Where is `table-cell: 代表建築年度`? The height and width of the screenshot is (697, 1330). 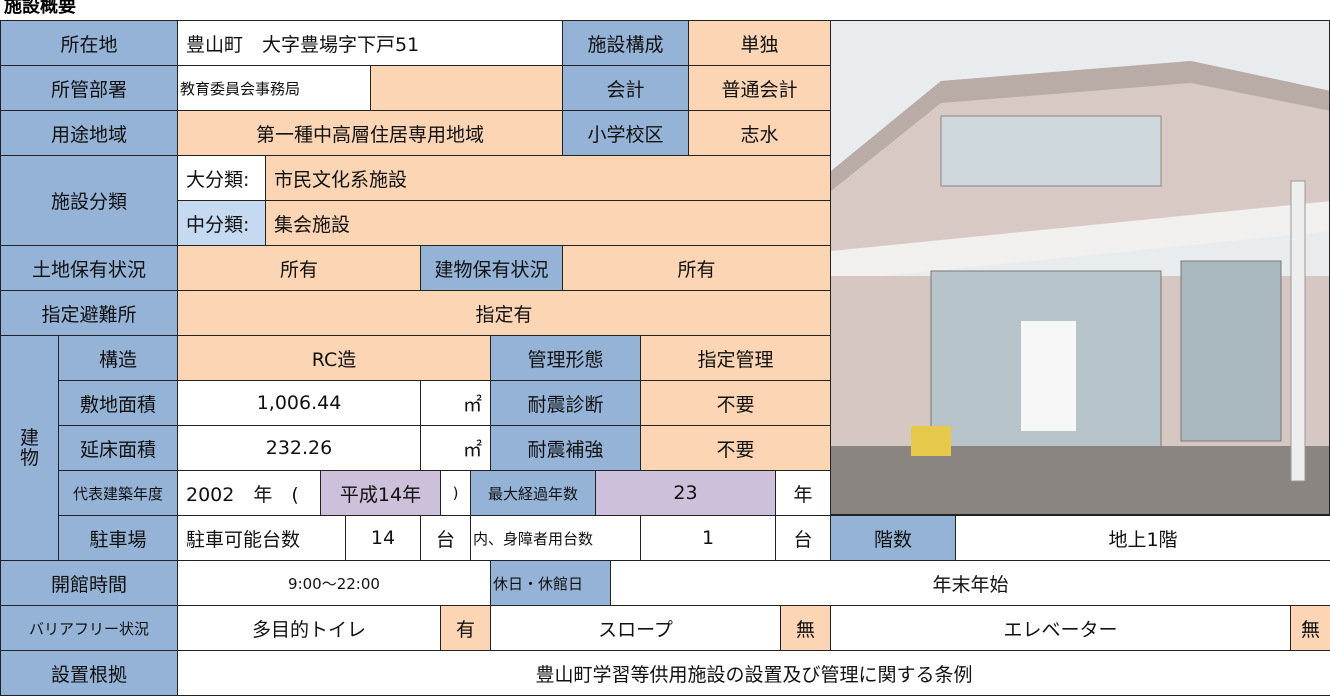
table-cell: 代表建築年度 is located at coordinates (118, 493).